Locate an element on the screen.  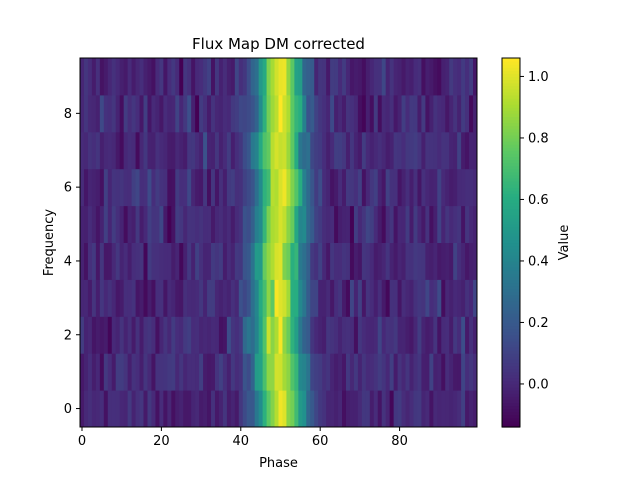
colorbar-gradient is located at coordinates (511, 243).